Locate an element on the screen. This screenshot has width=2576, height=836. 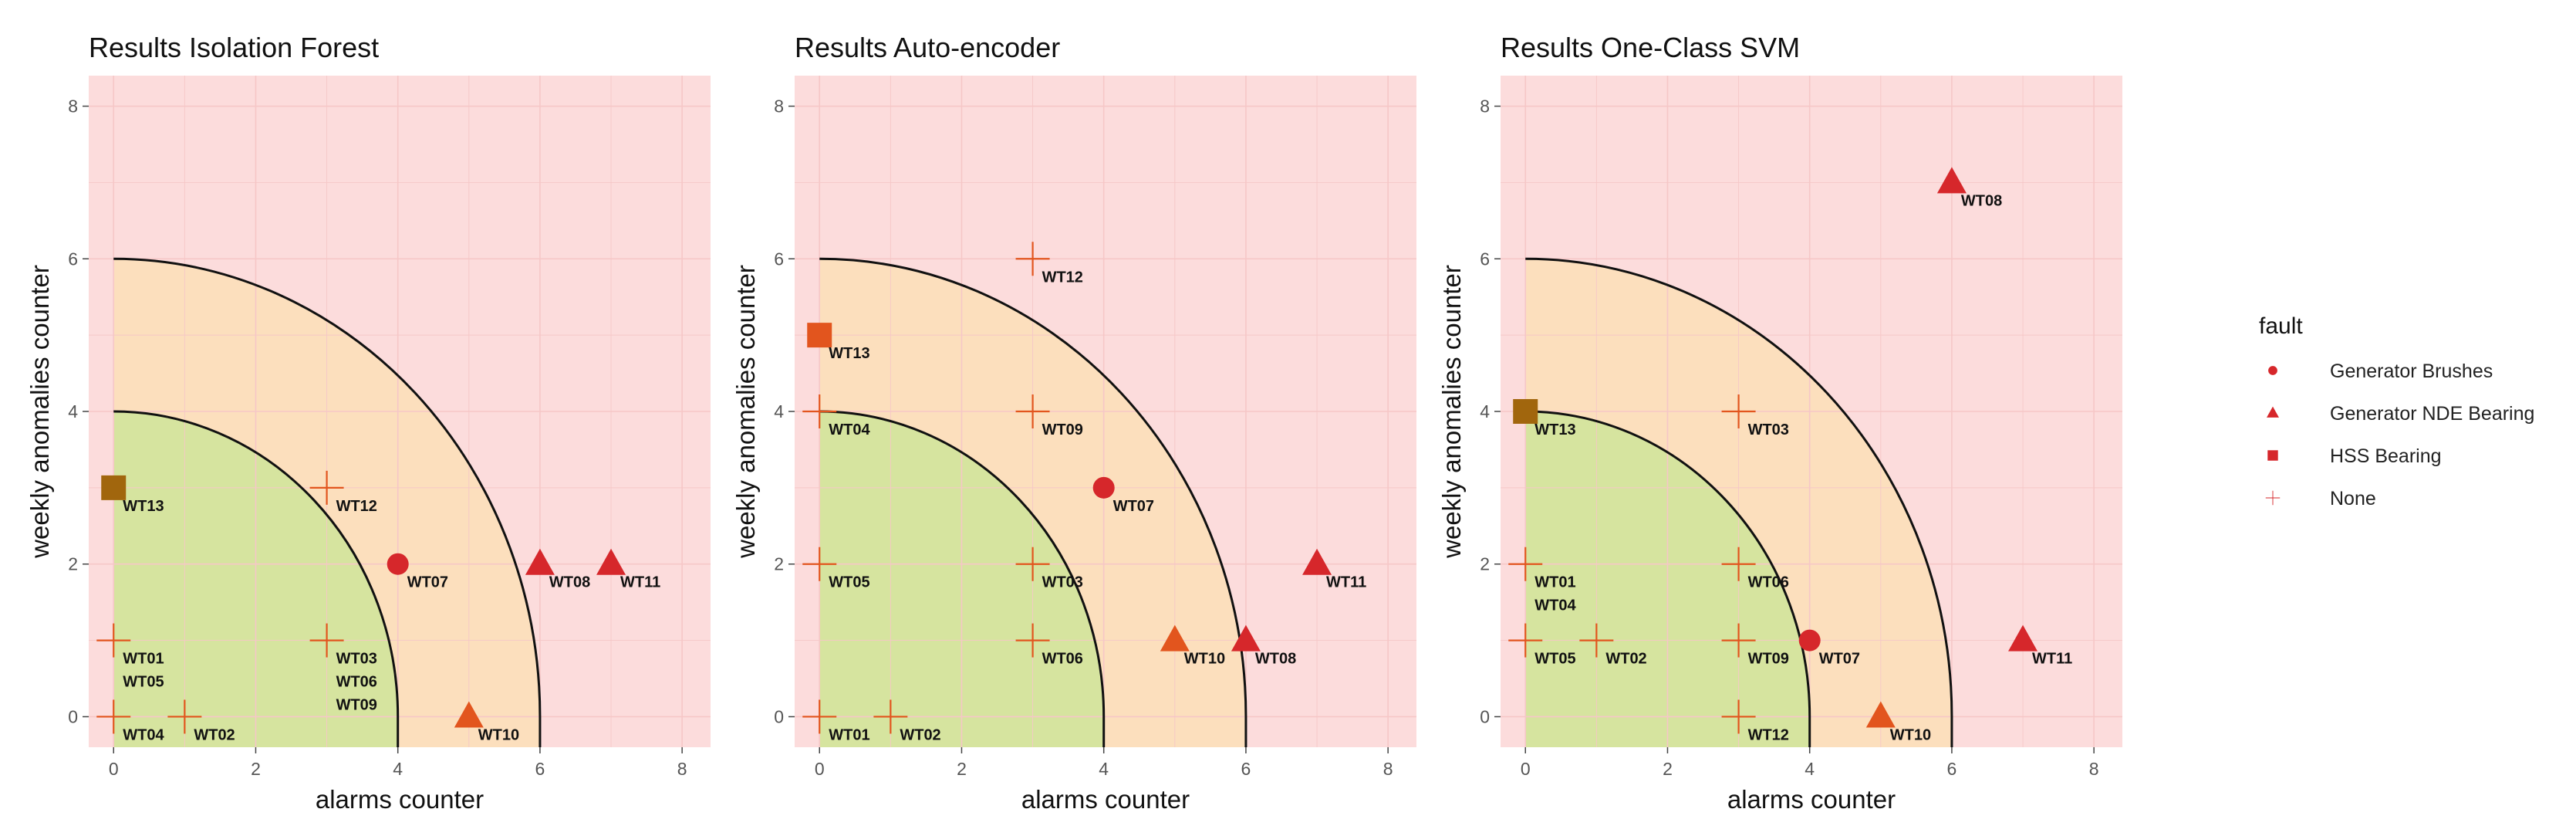
data-point-wt09: WT09 is located at coordinates (1049, 416).